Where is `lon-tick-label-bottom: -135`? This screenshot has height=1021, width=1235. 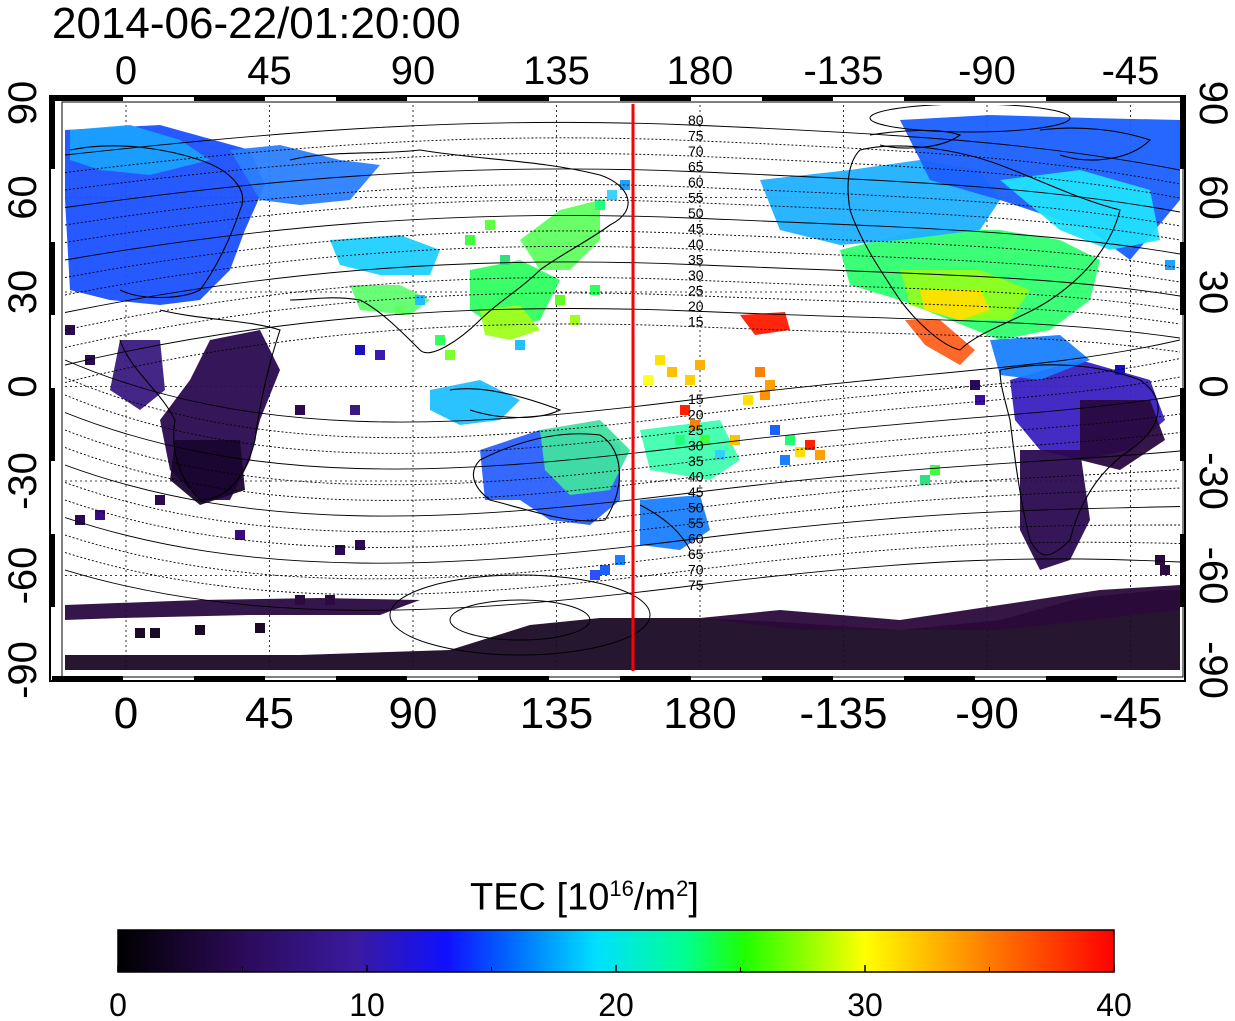
lon-tick-label-bottom: -135 is located at coordinates (843, 713).